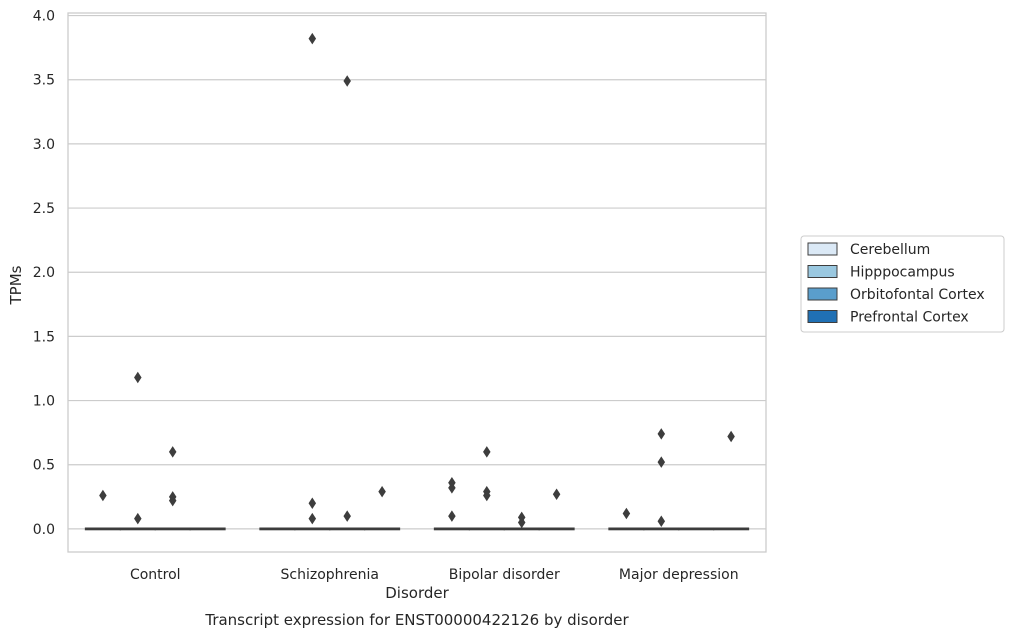 The width and height of the screenshot is (1014, 639). Describe the element at coordinates (417, 593) in the screenshot. I see `x-axis-label: Disorder` at that location.